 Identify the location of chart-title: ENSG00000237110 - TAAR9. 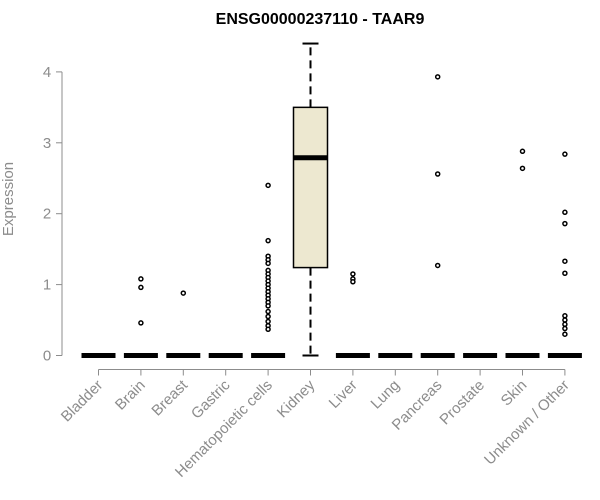
(320, 19).